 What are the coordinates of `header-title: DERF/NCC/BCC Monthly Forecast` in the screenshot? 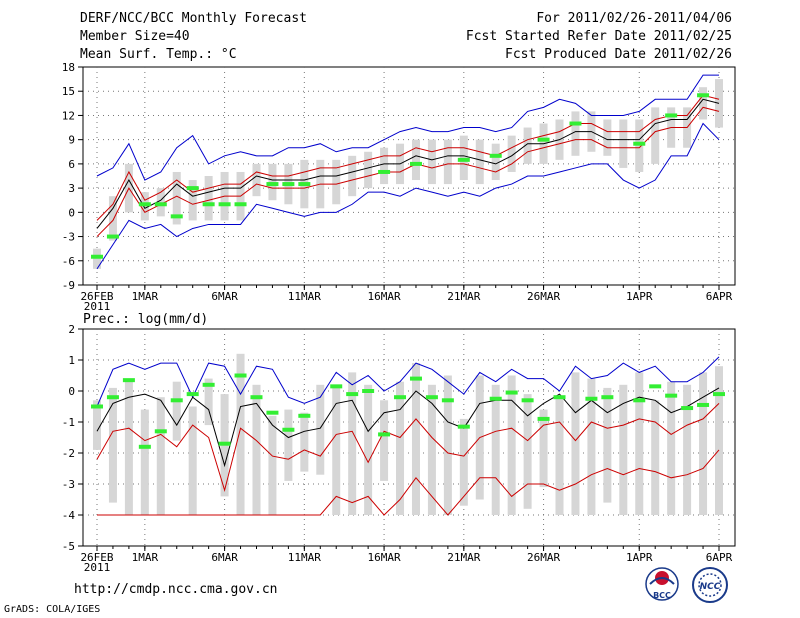 It's located at (193, 18).